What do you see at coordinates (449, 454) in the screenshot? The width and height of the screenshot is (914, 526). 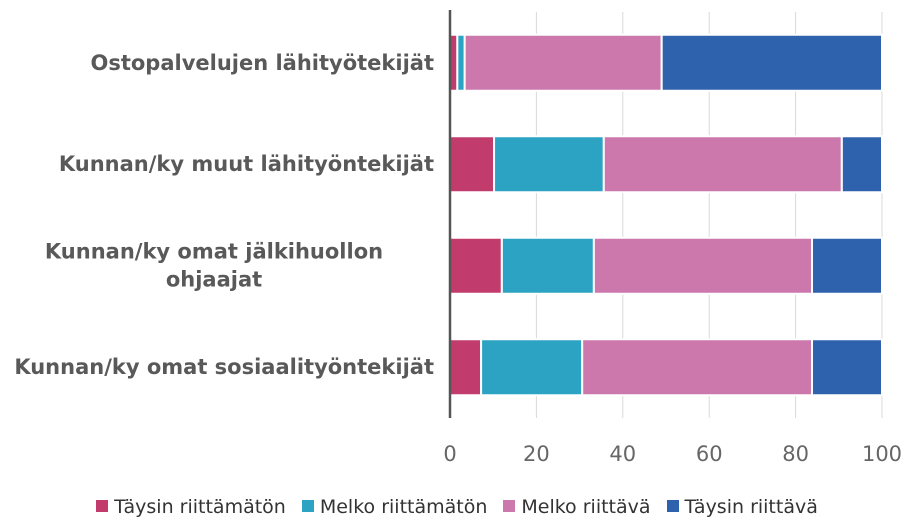 I see `x-tick-label: 0` at bounding box center [449, 454].